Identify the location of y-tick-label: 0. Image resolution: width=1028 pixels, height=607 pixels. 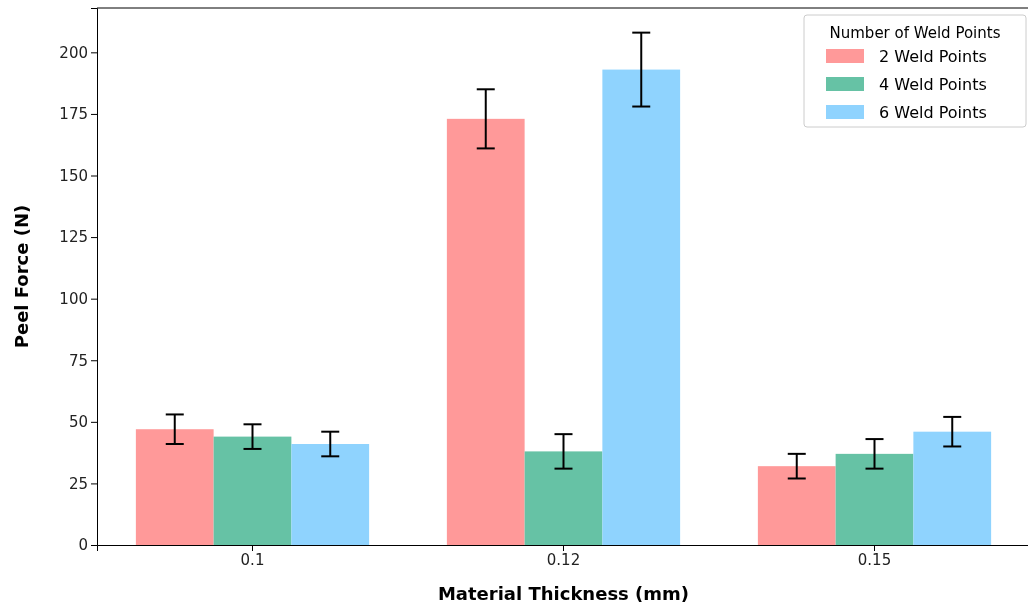
(83, 545).